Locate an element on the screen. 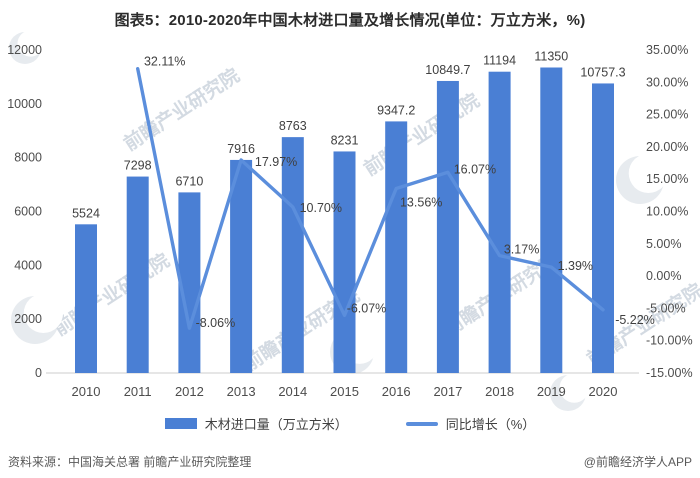  line-label-2011: 32.11% is located at coordinates (164, 62).